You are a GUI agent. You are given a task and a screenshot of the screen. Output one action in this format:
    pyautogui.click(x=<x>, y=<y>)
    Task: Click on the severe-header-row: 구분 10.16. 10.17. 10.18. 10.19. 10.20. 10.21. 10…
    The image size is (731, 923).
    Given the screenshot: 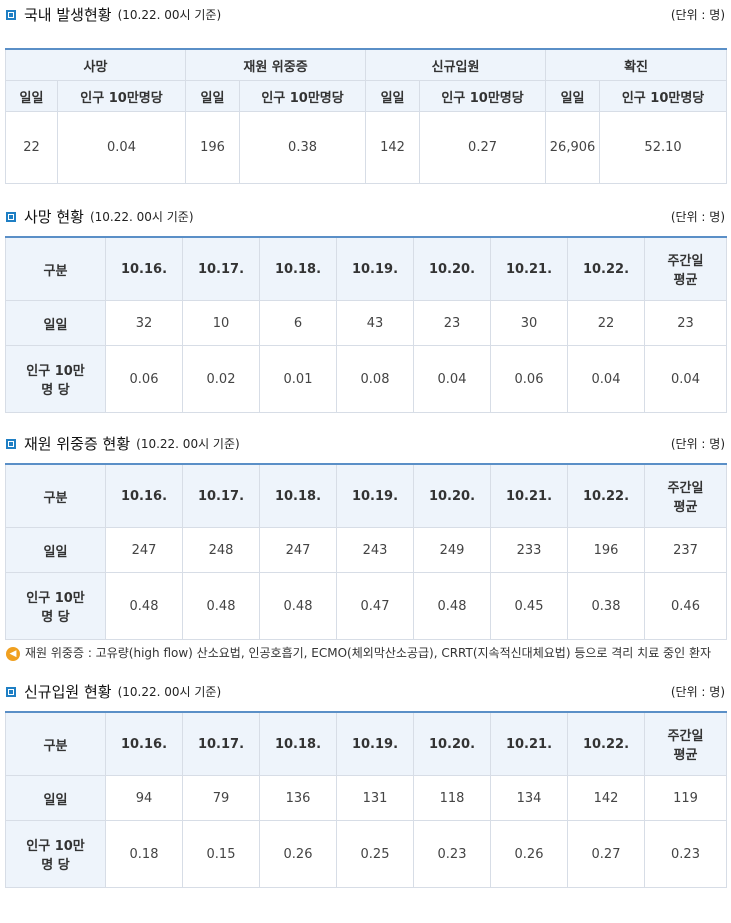 What is the action you would take?
    pyautogui.click(x=366, y=495)
    